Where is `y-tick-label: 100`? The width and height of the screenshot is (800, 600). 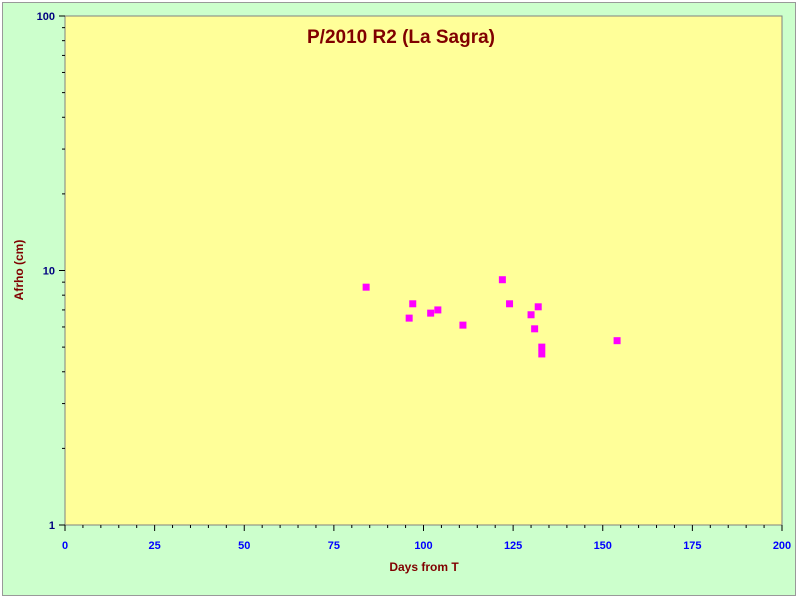
y-tick-label: 100 is located at coordinates (46, 17).